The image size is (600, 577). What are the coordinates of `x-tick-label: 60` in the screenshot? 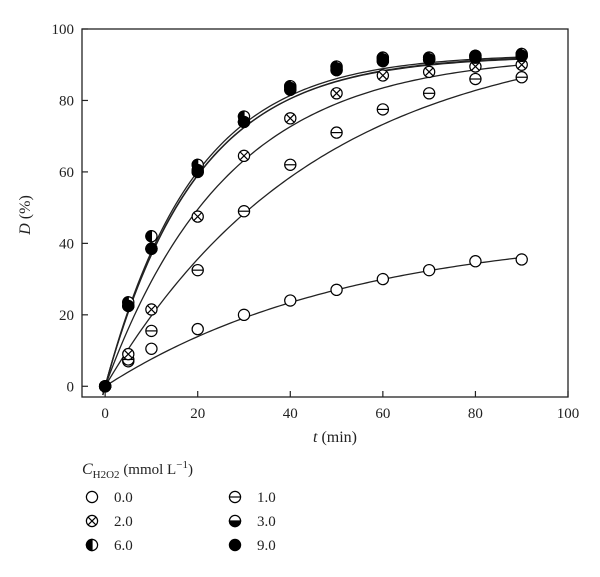 It's located at (382, 414).